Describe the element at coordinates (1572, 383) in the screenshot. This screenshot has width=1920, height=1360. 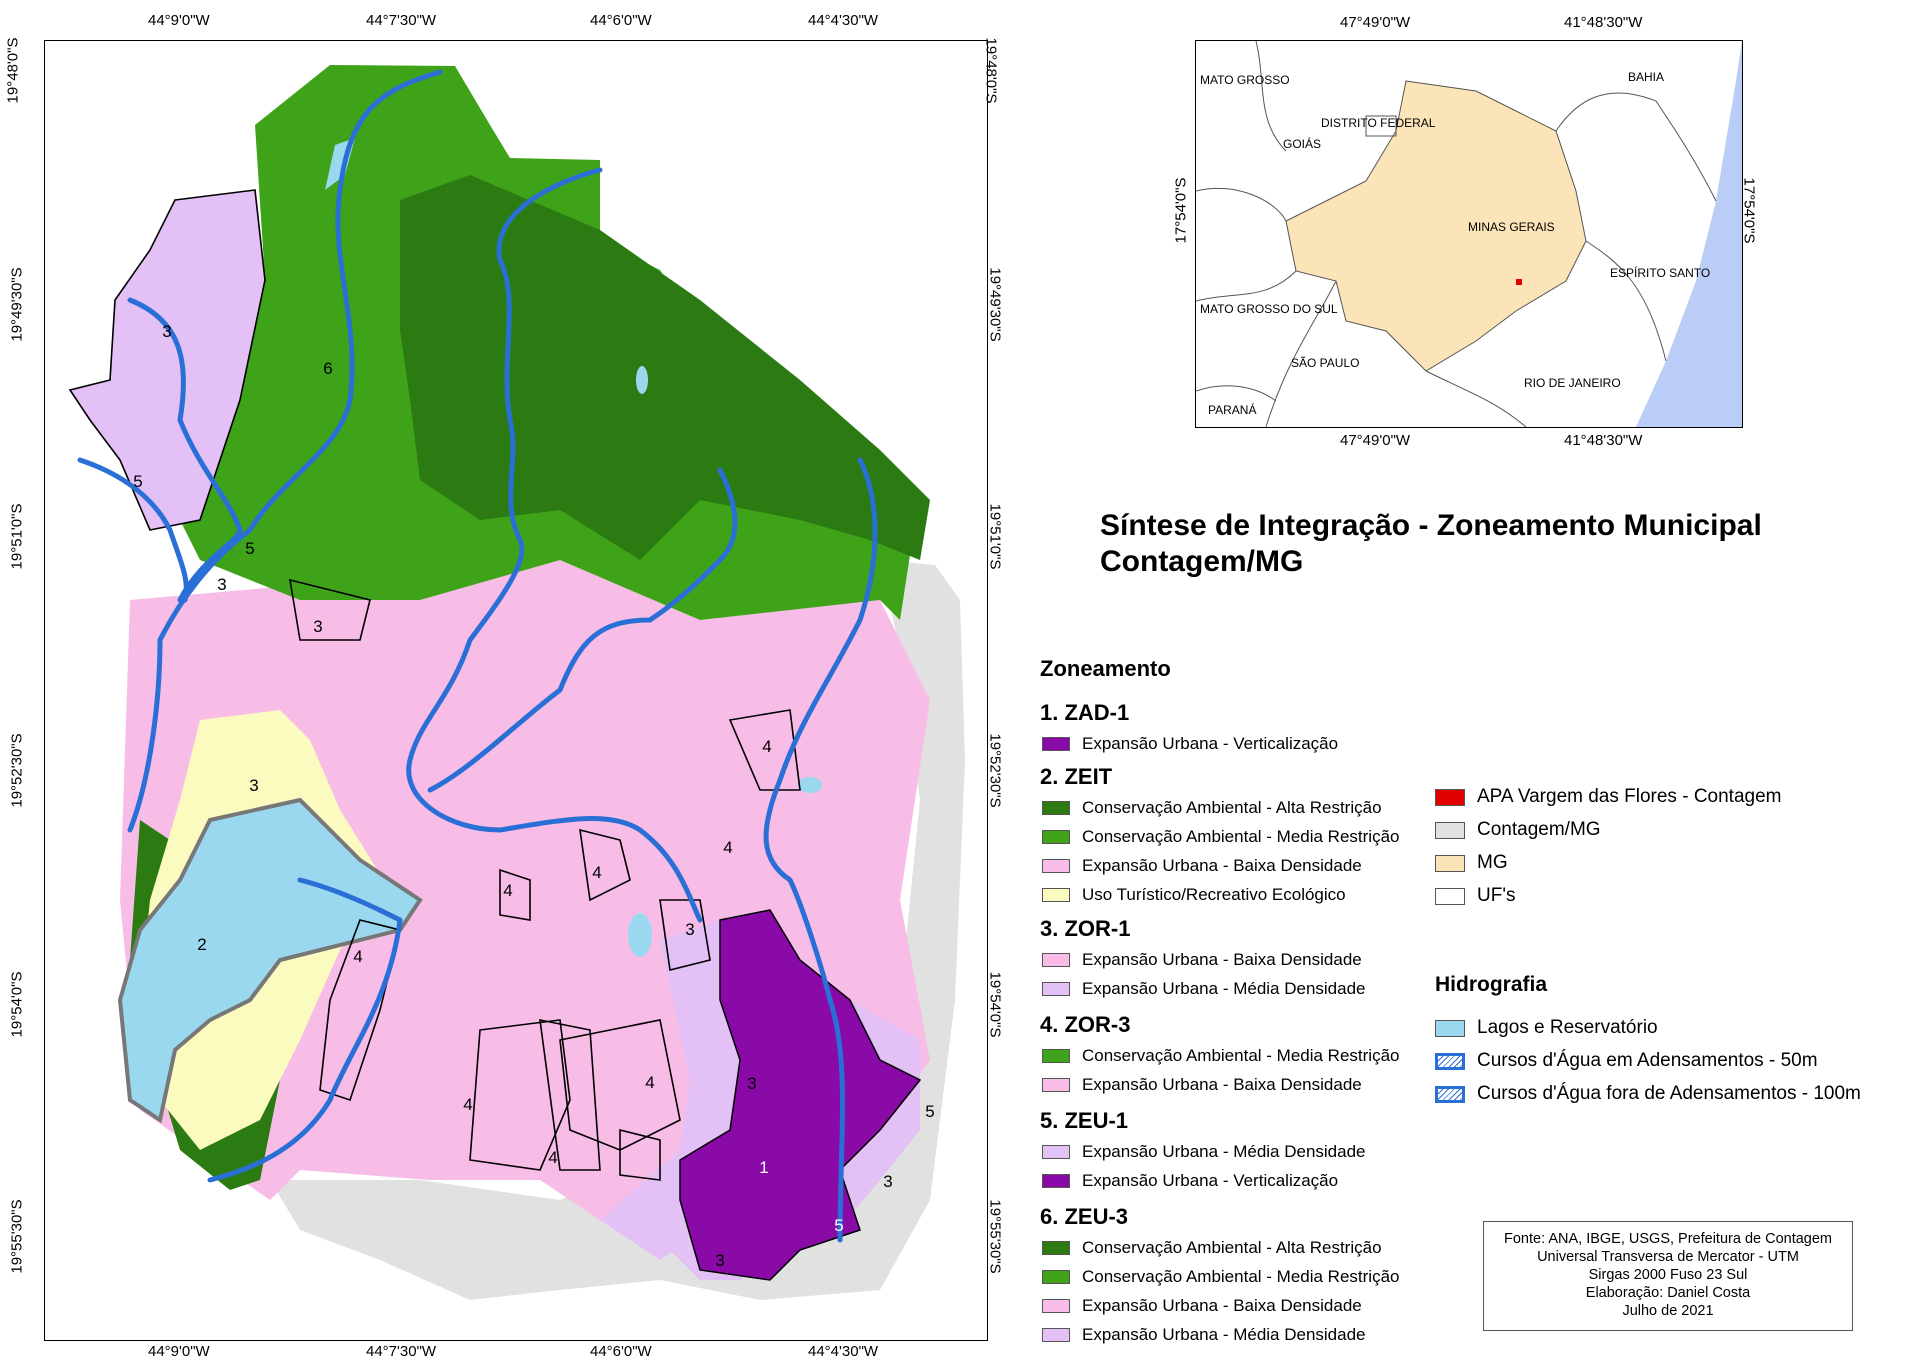
I see `inset-label-rj: RIO DE JANEIRO` at that location.